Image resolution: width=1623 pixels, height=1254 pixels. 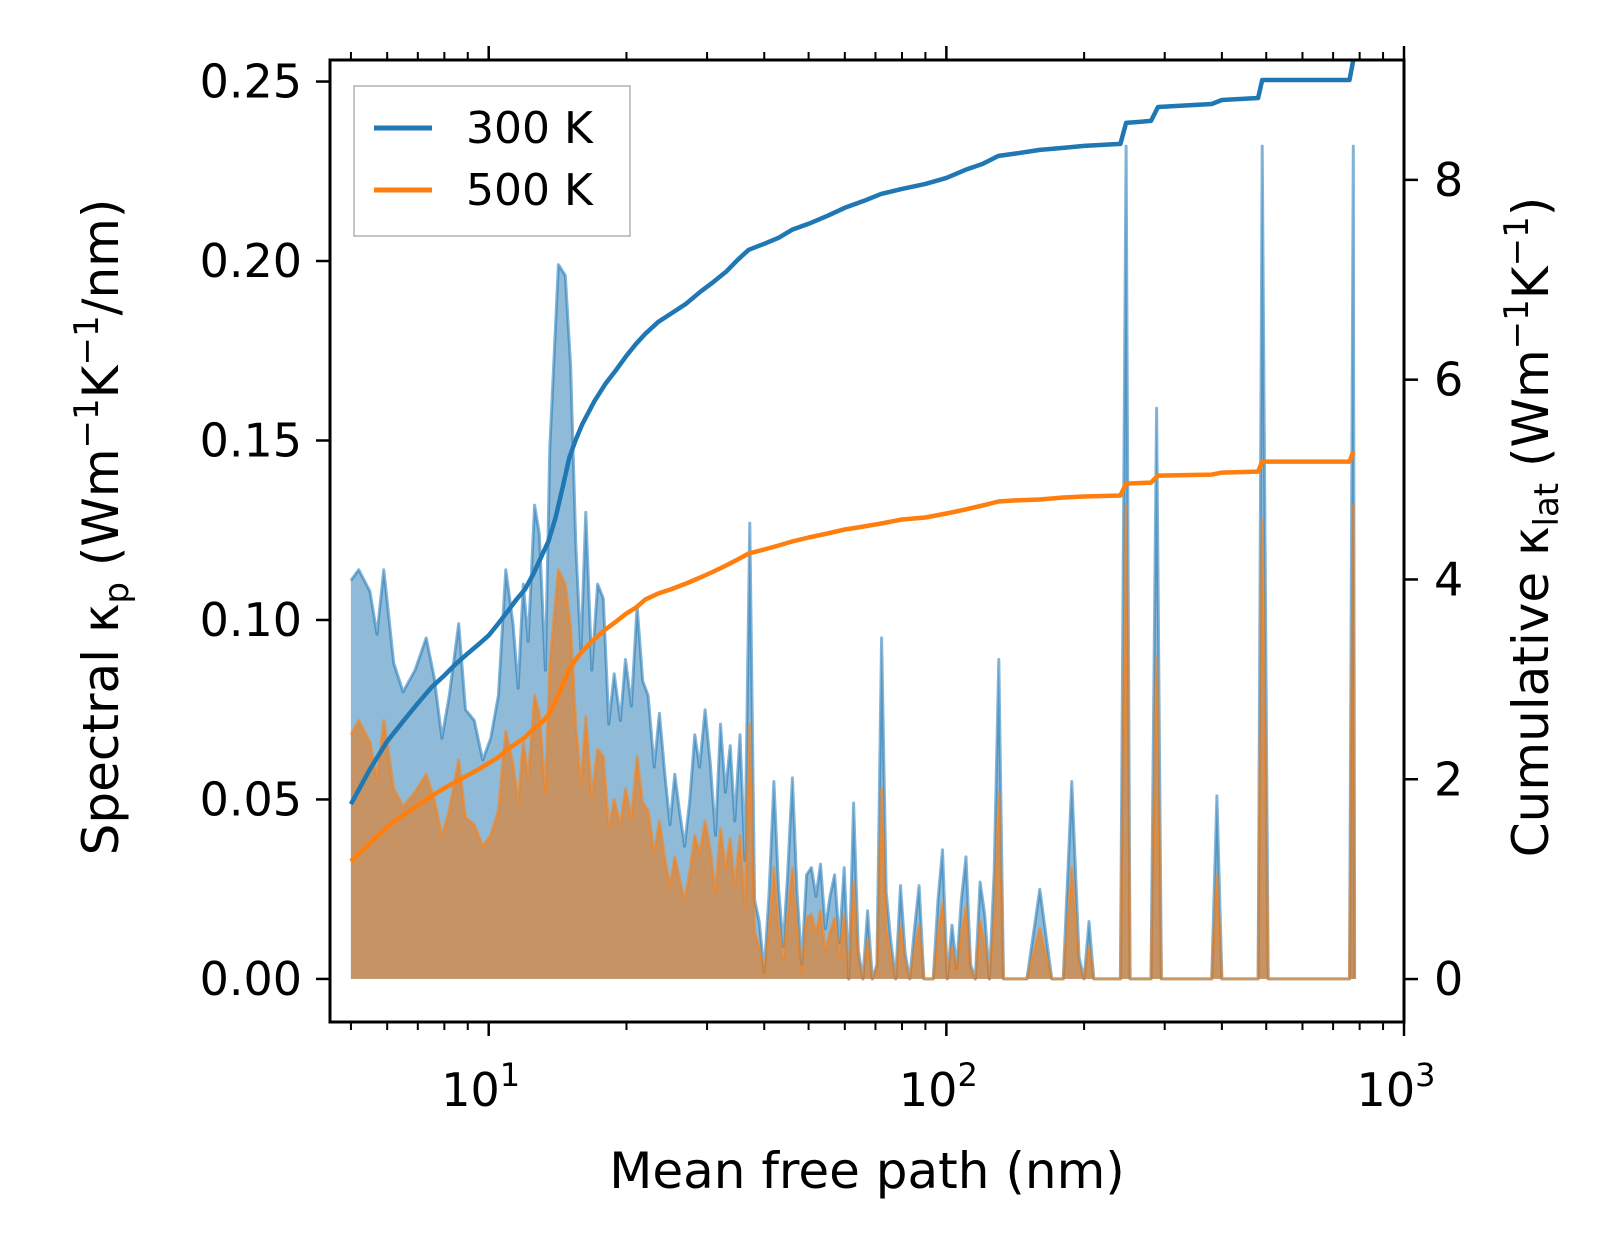 I want to click on x-tick-label: 10², so click(x=938, y=1086).